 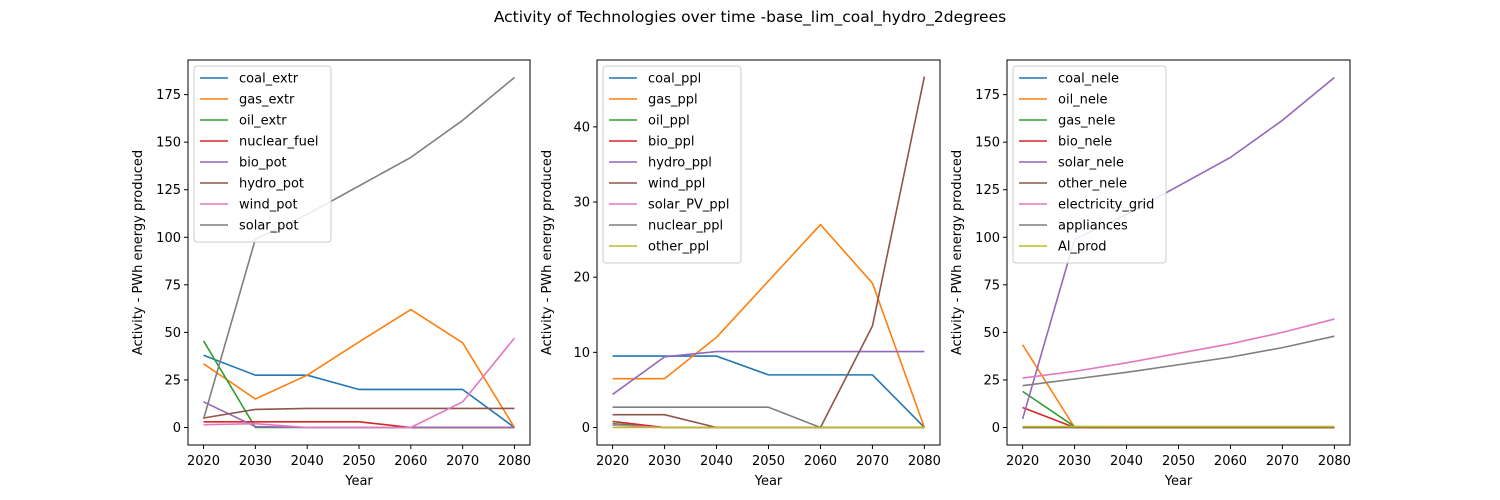 I want to click on legend-label-hydro_pot: hydro_pot, so click(x=271, y=184).